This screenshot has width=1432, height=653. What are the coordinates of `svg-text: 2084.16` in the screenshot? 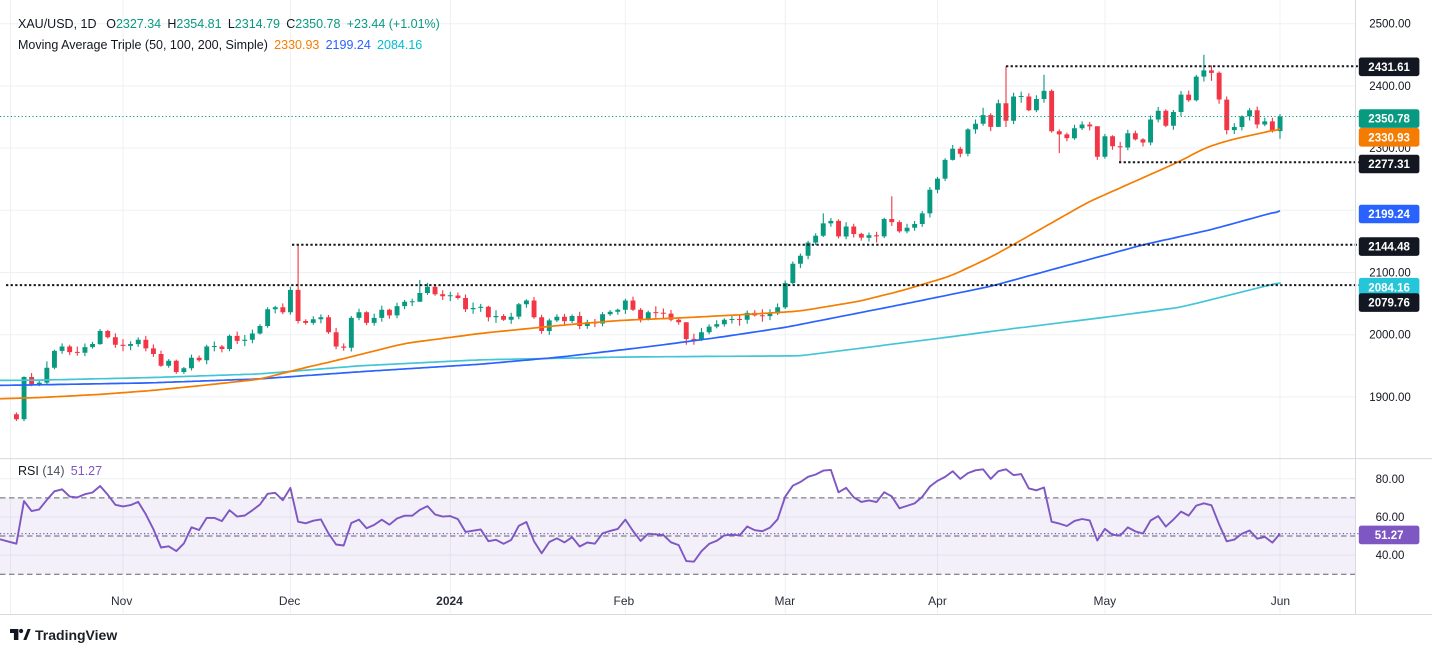 It's located at (1389, 288).